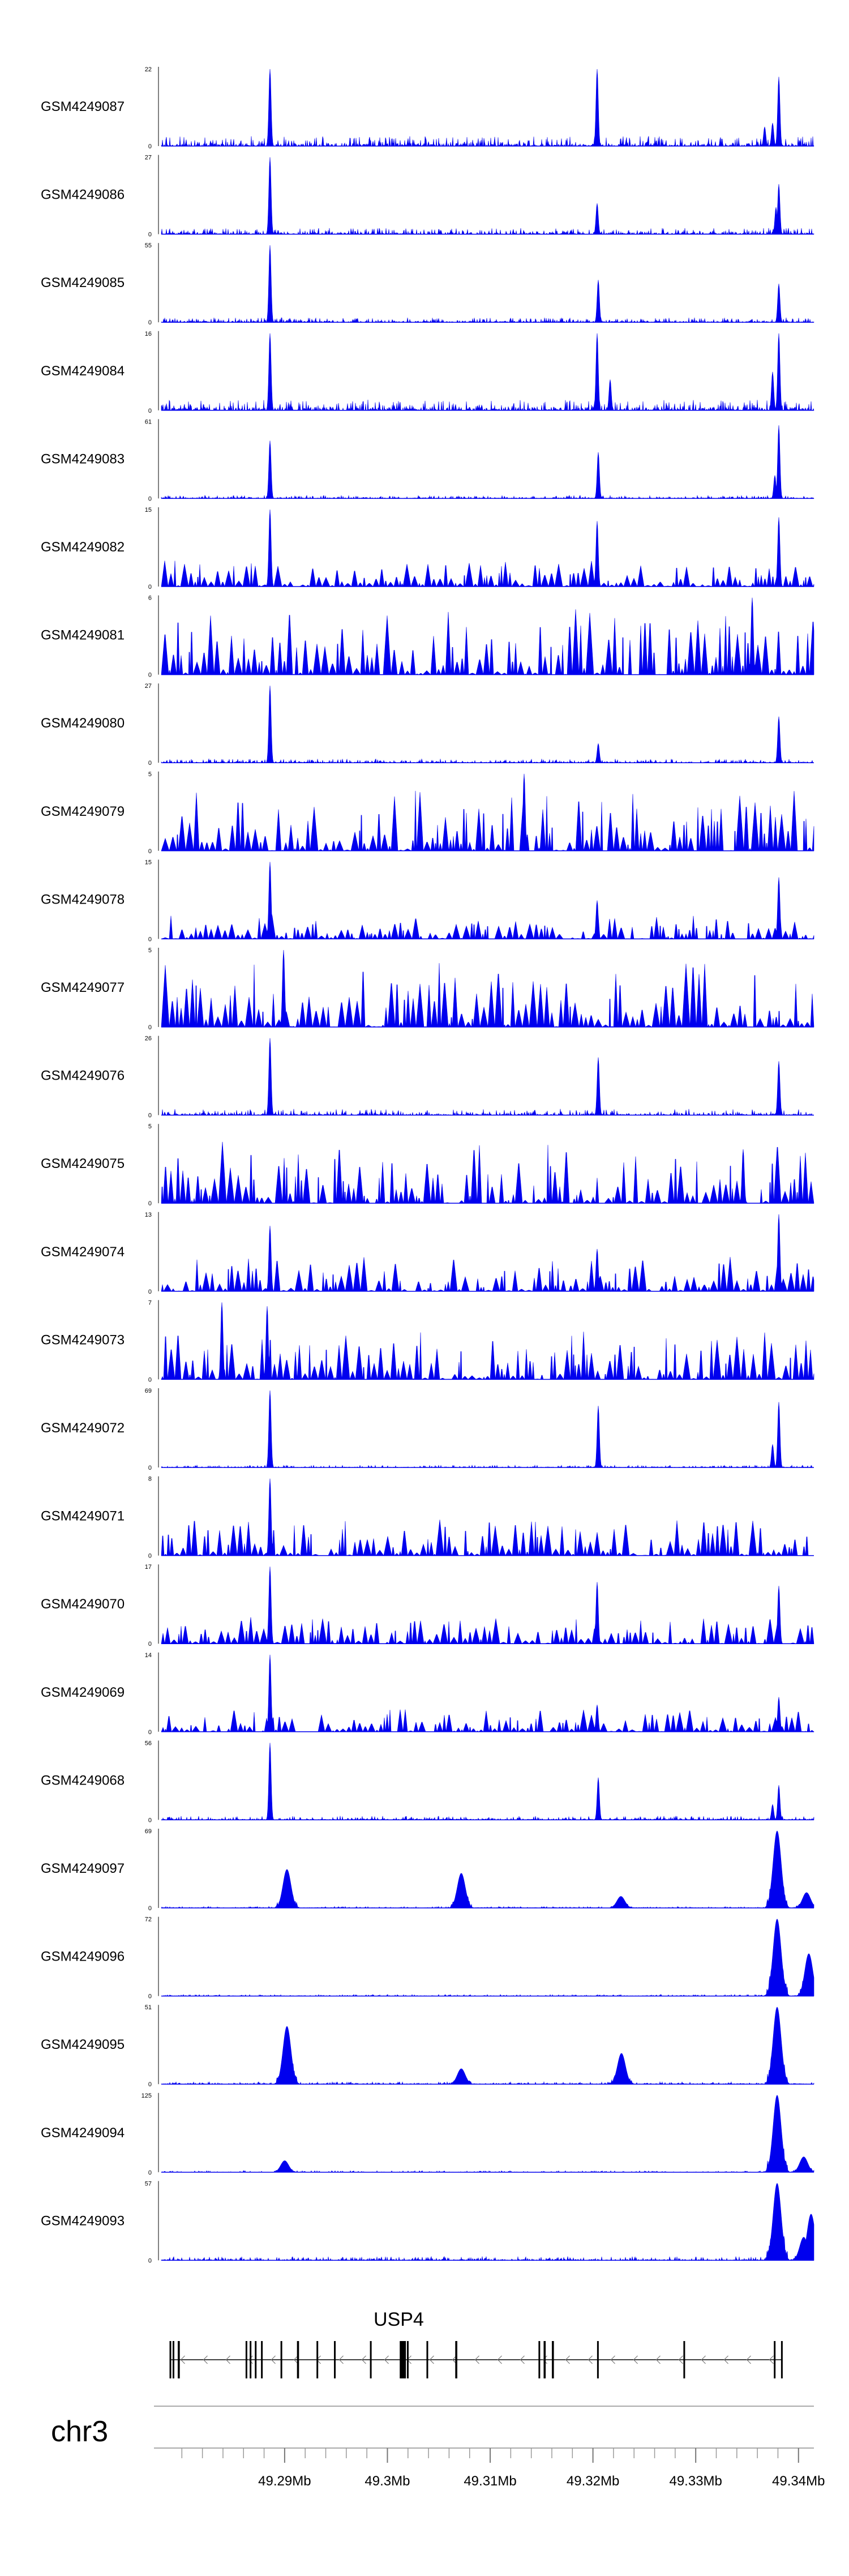  What do you see at coordinates (148, 510) in the screenshot?
I see `track-ymax: 15` at bounding box center [148, 510].